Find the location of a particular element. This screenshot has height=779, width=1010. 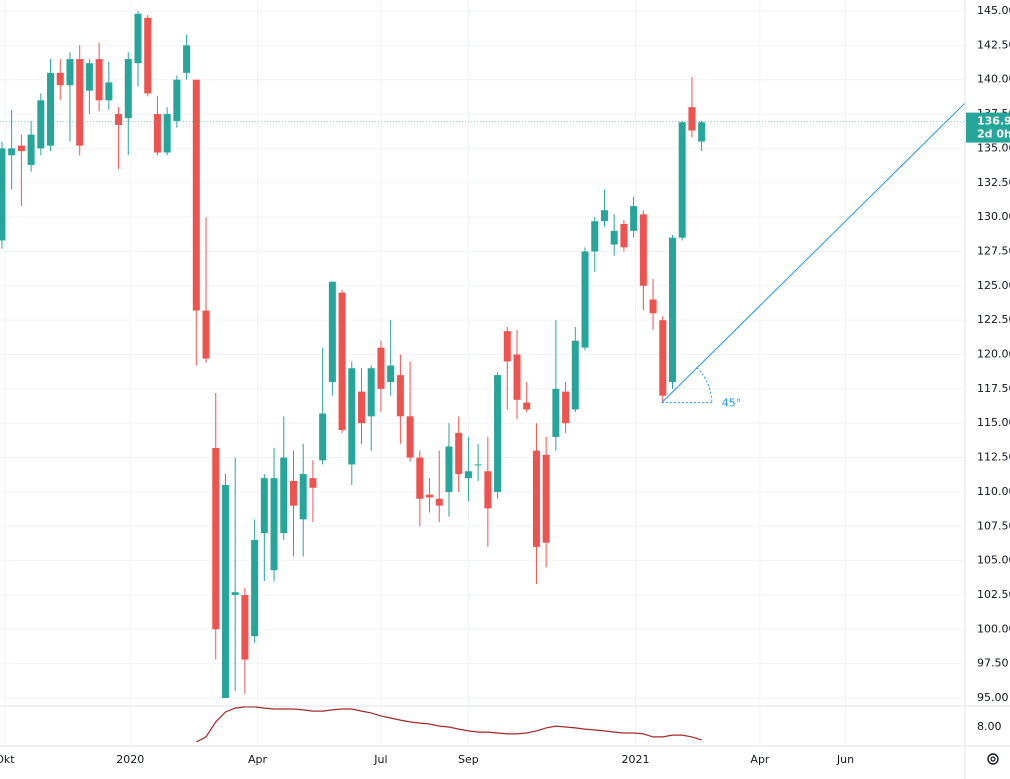

y-tick-label: 140.00 is located at coordinates (993, 79).